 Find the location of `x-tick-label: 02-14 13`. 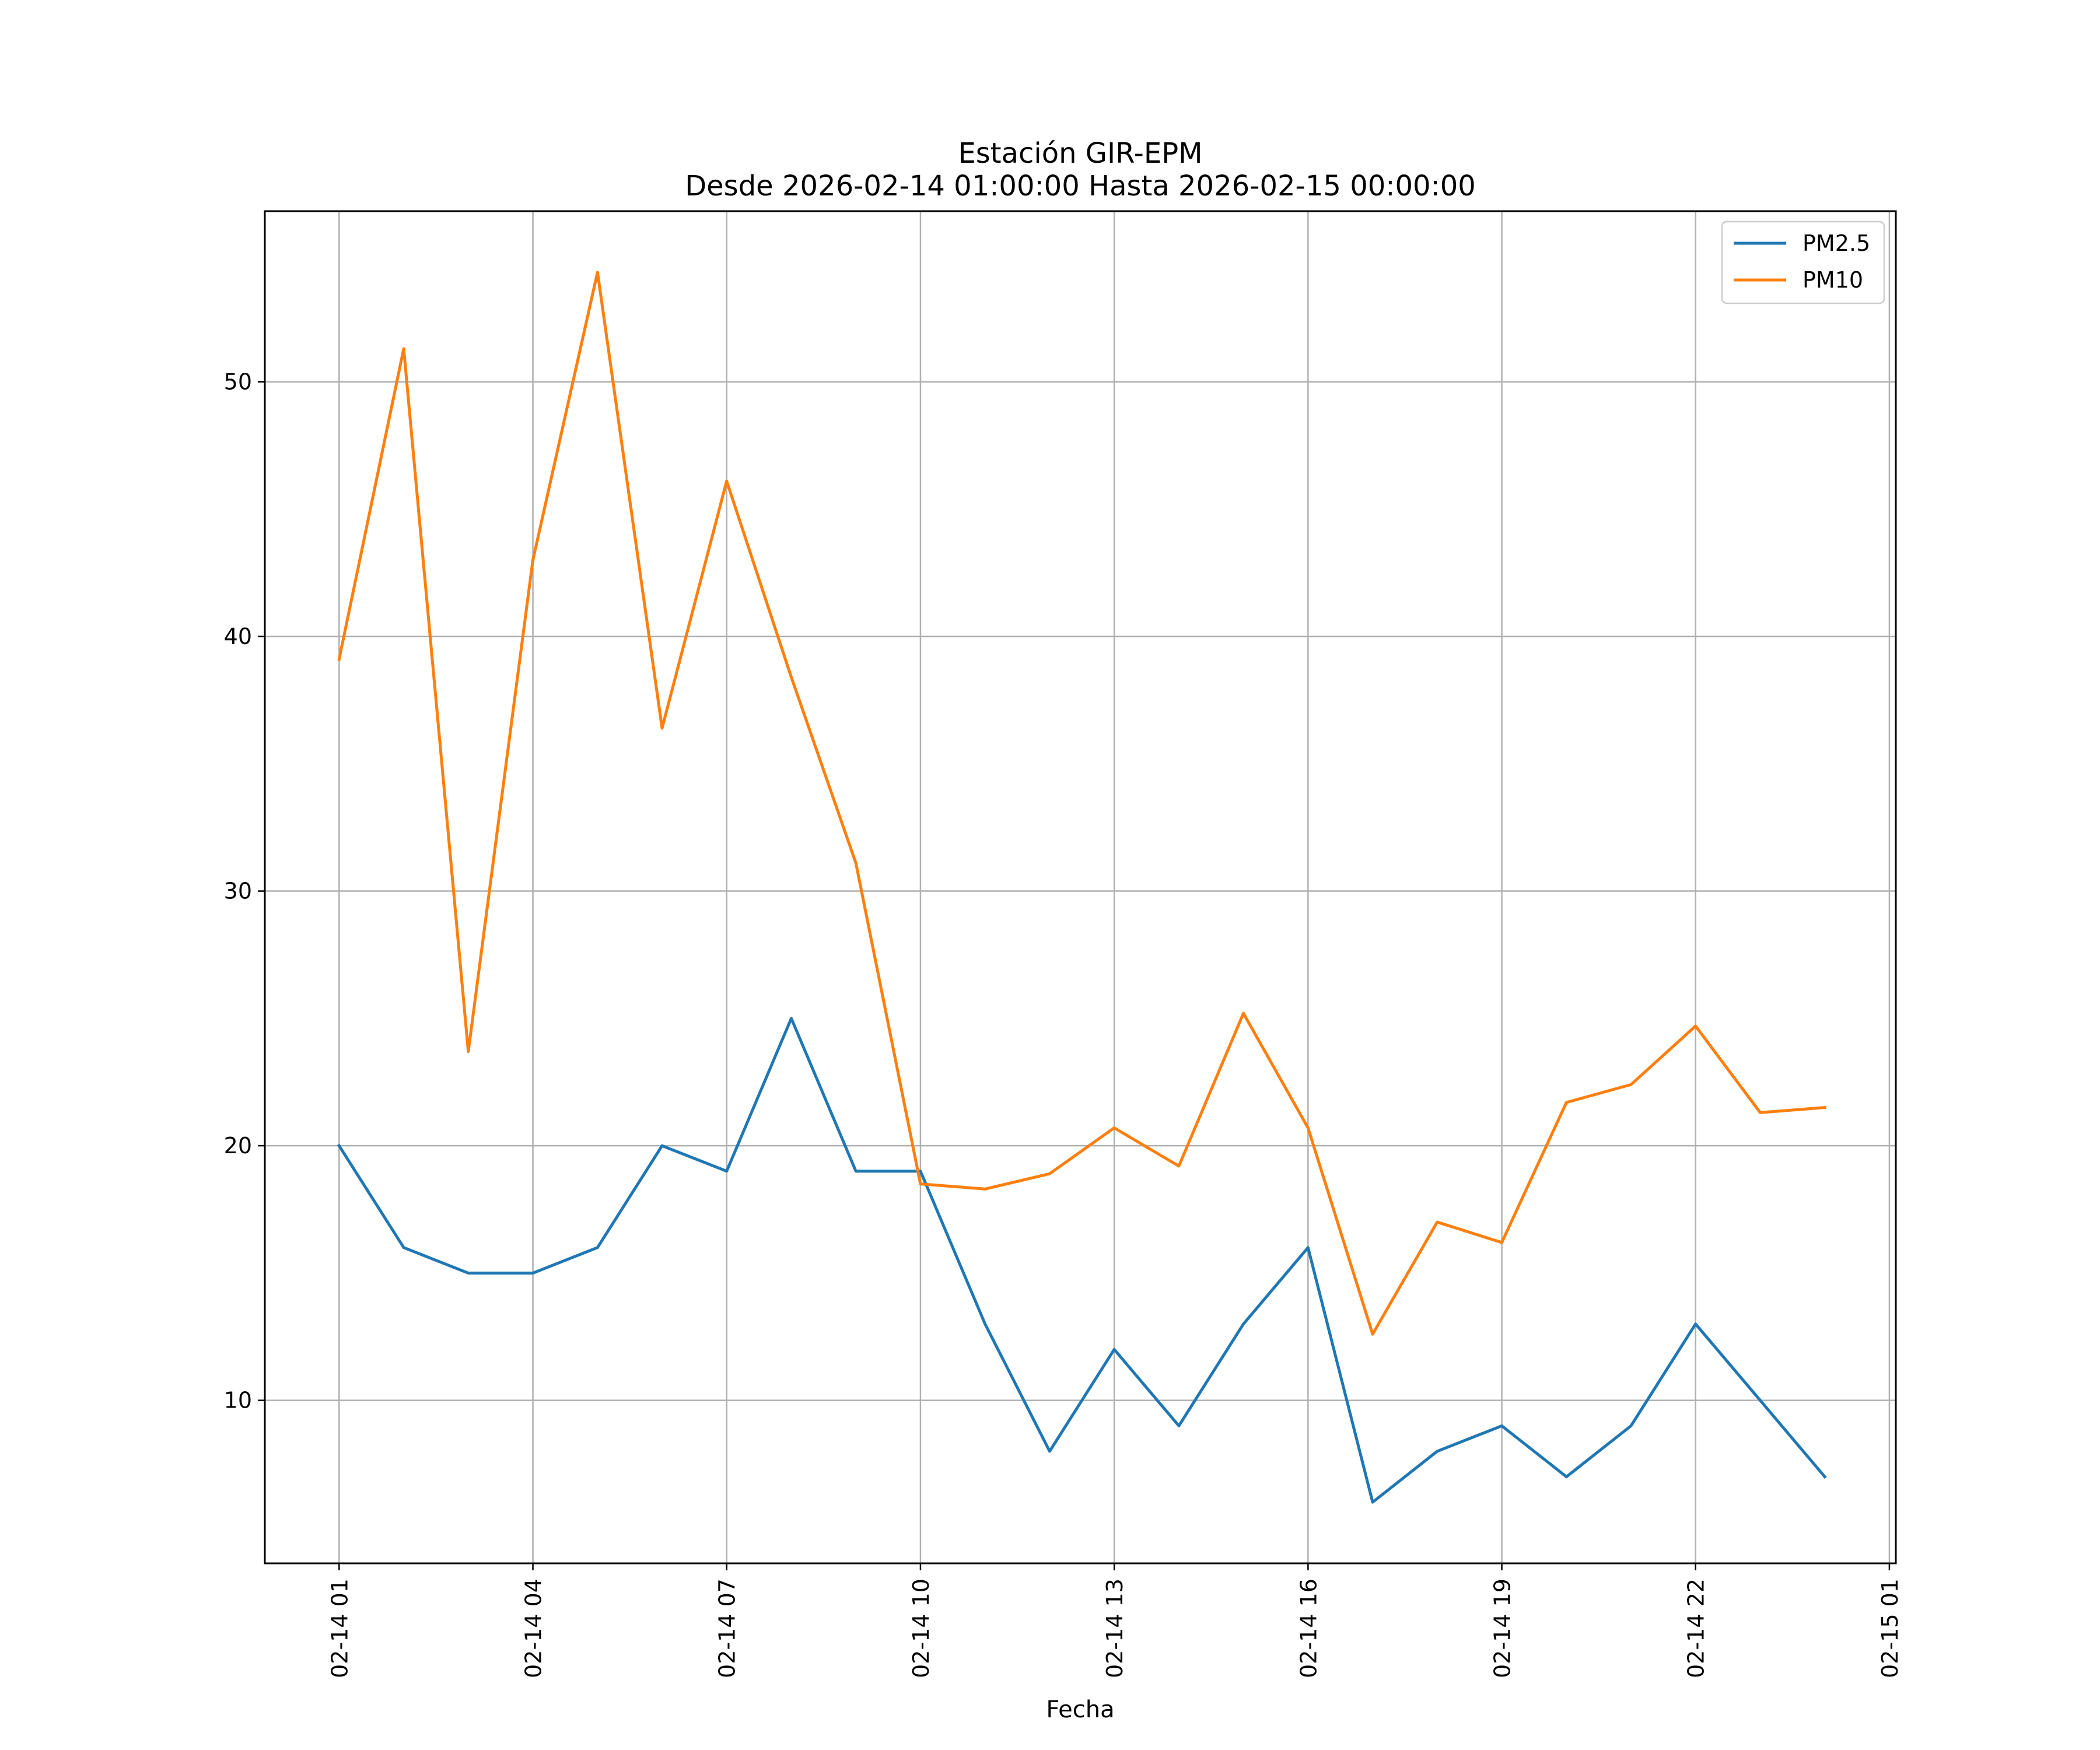

x-tick-label: 02-14 13 is located at coordinates (1115, 1628).